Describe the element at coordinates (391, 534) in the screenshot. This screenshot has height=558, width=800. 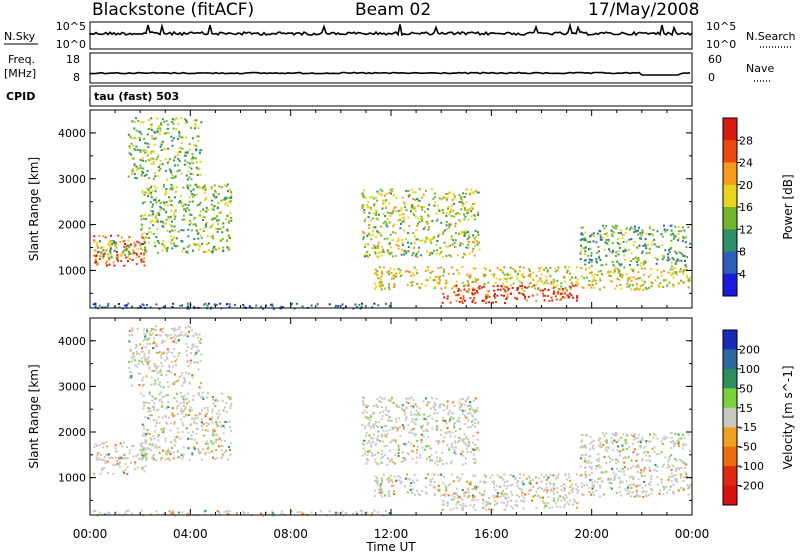
I see `time-axis: 00:00 04:00 08:00 12:00 16:00 20:00 00:00` at that location.